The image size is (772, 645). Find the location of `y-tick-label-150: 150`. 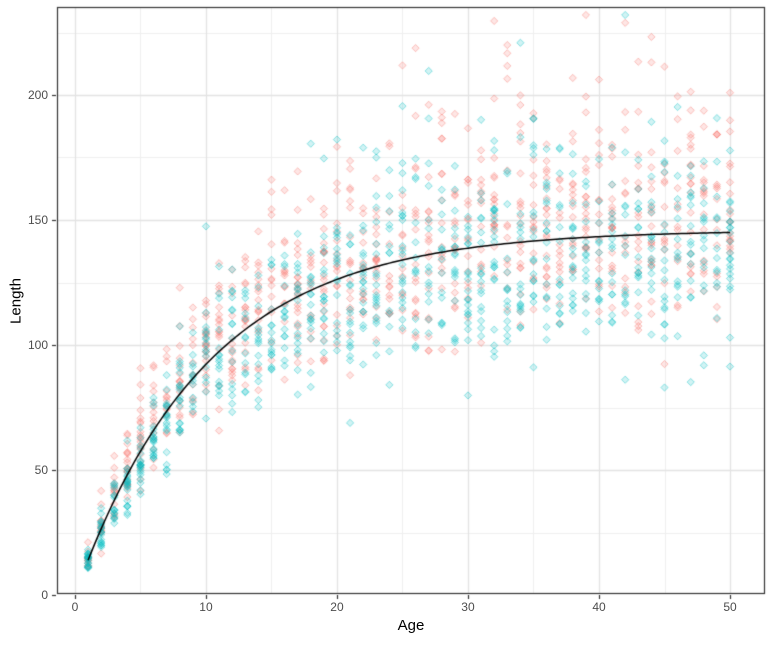

y-tick-label-150: 150 is located at coordinates (37, 220).